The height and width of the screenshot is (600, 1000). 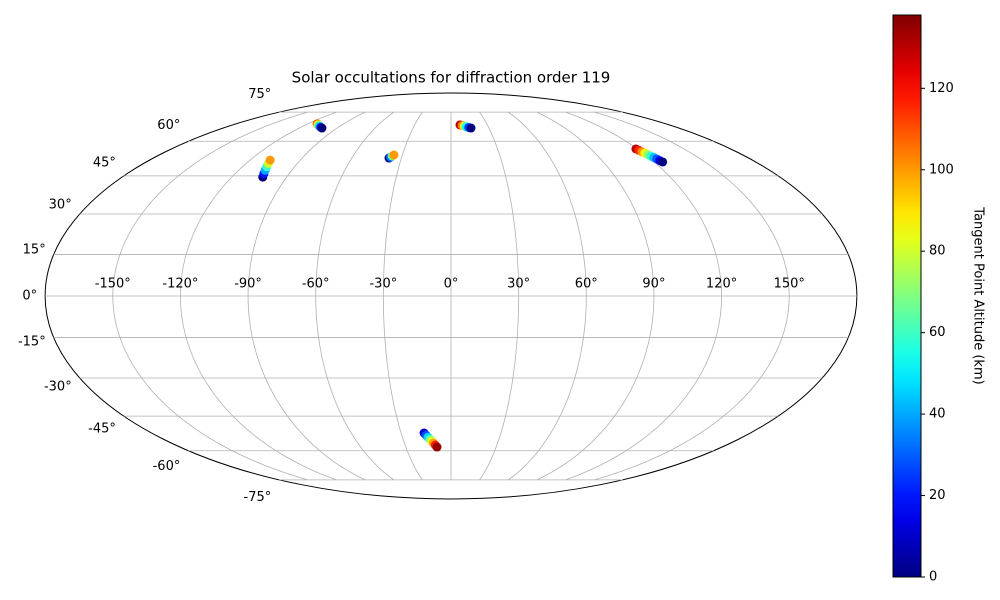 I want to click on y-tick-label: 15°, so click(x=34, y=249).